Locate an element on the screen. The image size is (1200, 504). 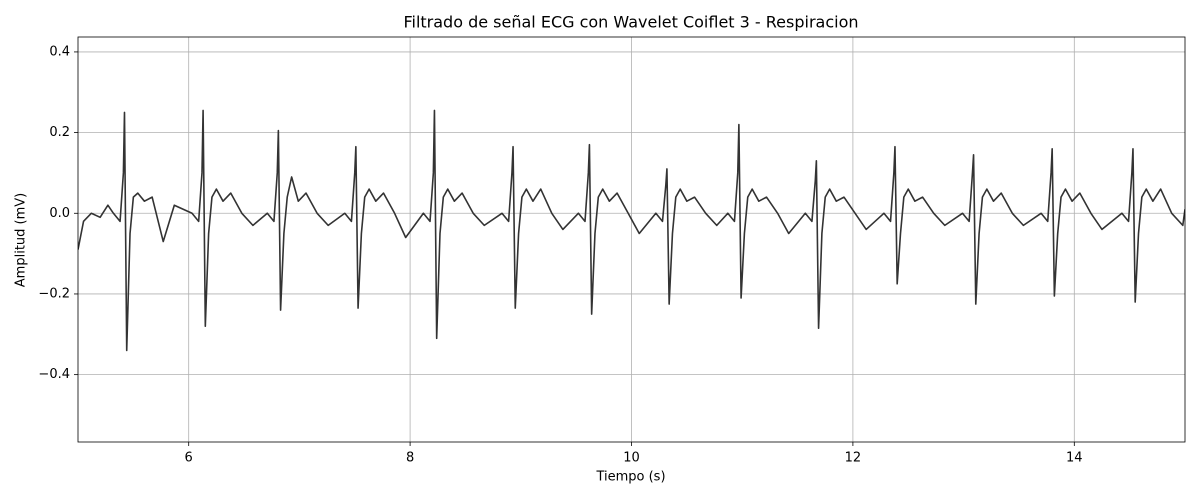
x-tick-label: 10 is located at coordinates (631, 458).